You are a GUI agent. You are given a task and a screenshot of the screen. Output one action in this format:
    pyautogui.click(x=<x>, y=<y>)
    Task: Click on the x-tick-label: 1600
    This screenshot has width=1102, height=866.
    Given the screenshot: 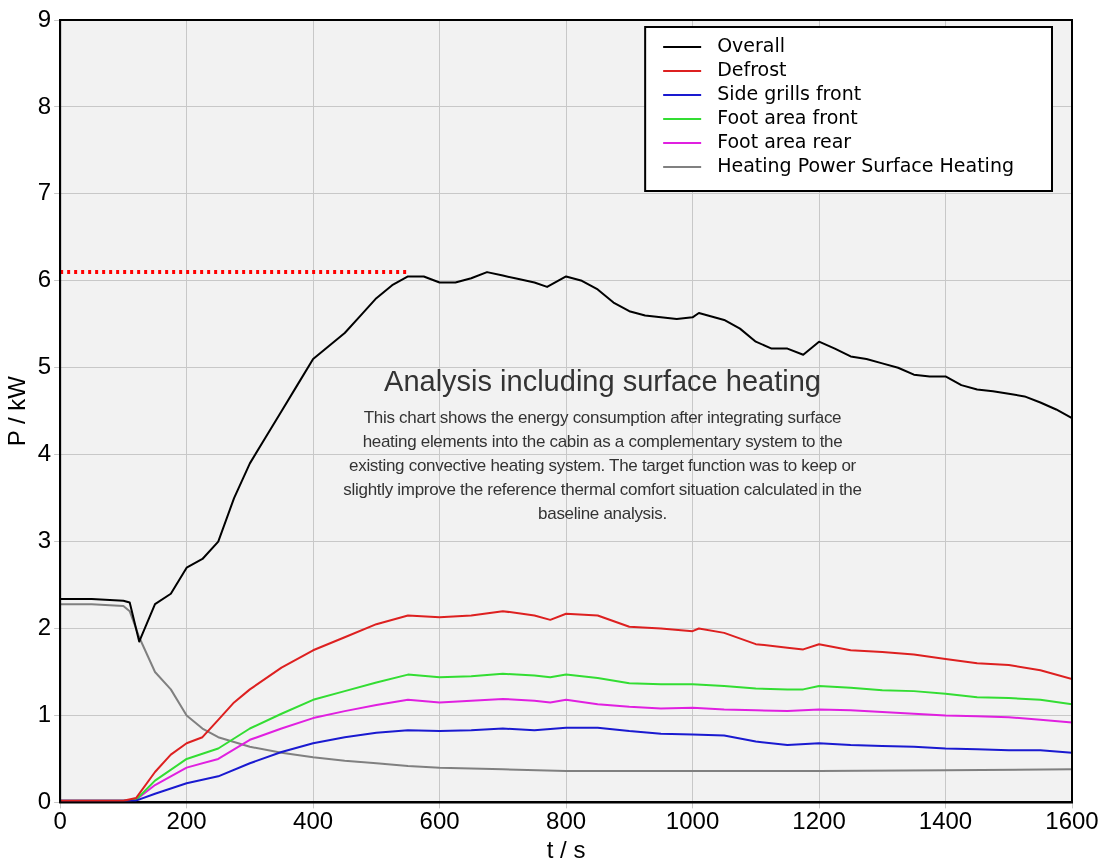 What is the action you would take?
    pyautogui.click(x=1072, y=821)
    